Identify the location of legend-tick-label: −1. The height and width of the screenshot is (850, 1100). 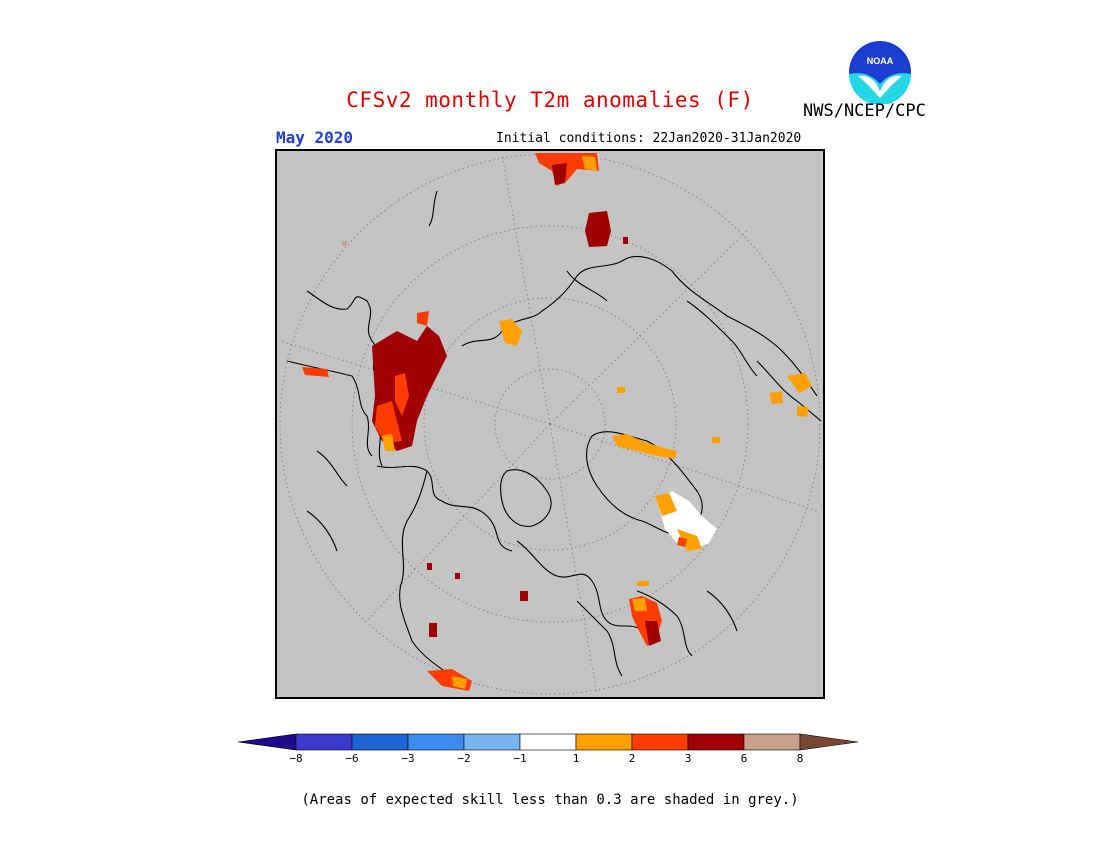
(520, 758).